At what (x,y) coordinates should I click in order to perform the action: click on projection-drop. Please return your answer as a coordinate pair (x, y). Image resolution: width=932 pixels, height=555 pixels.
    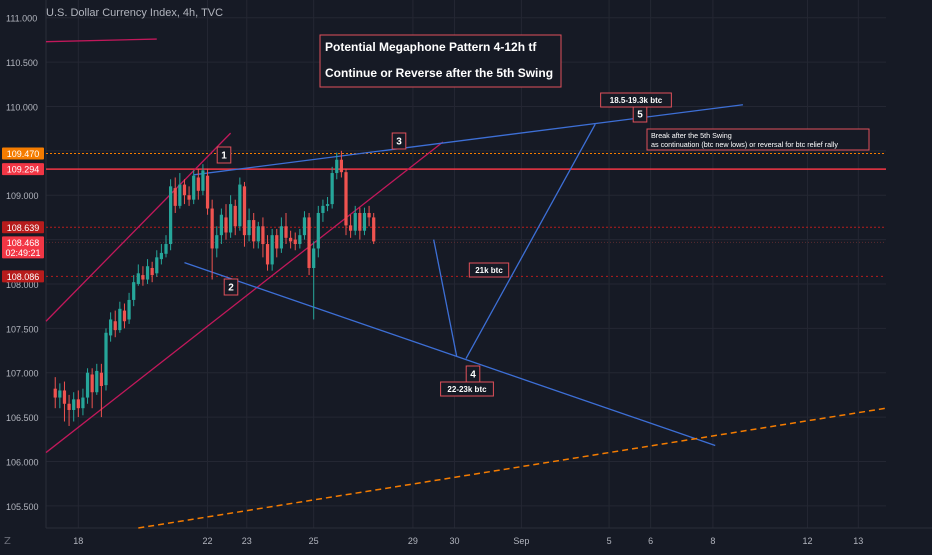
    Looking at the image, I should click on (445, 298).